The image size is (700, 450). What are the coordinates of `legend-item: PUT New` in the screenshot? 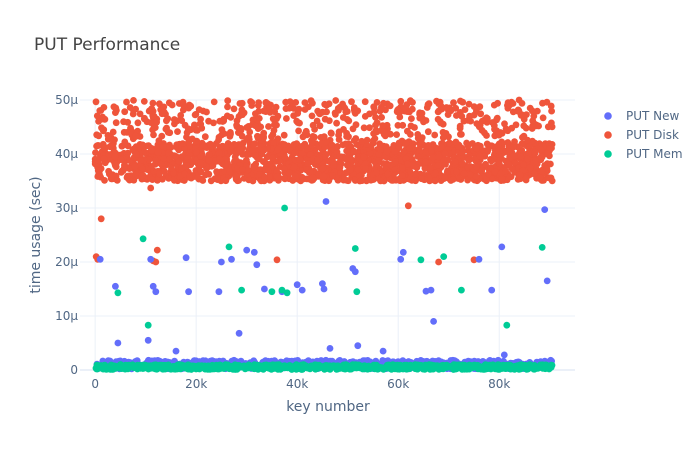 It's located at (642, 116).